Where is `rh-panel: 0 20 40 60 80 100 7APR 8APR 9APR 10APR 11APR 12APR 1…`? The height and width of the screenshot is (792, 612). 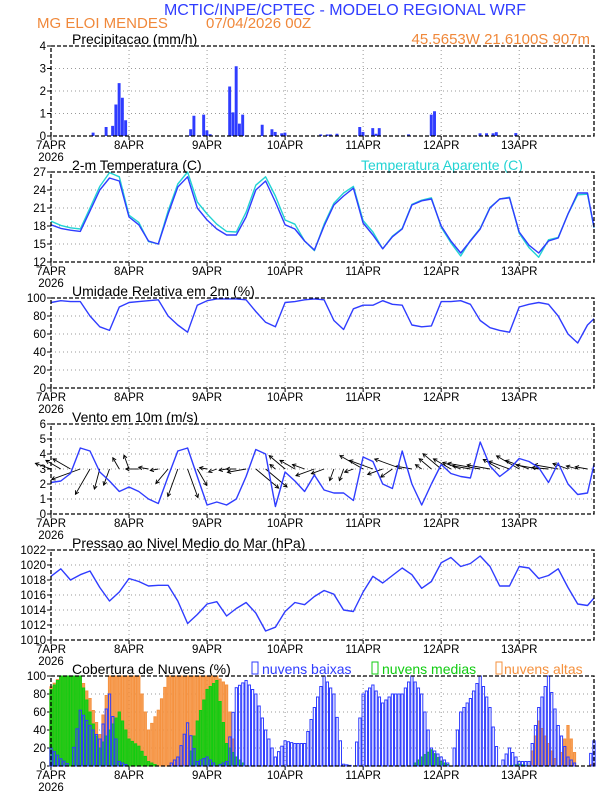 rh-panel: 0 20 40 60 80 100 7APR 8APR 9APR 10APR 11APR 12APR 1… is located at coordinates (311, 354).